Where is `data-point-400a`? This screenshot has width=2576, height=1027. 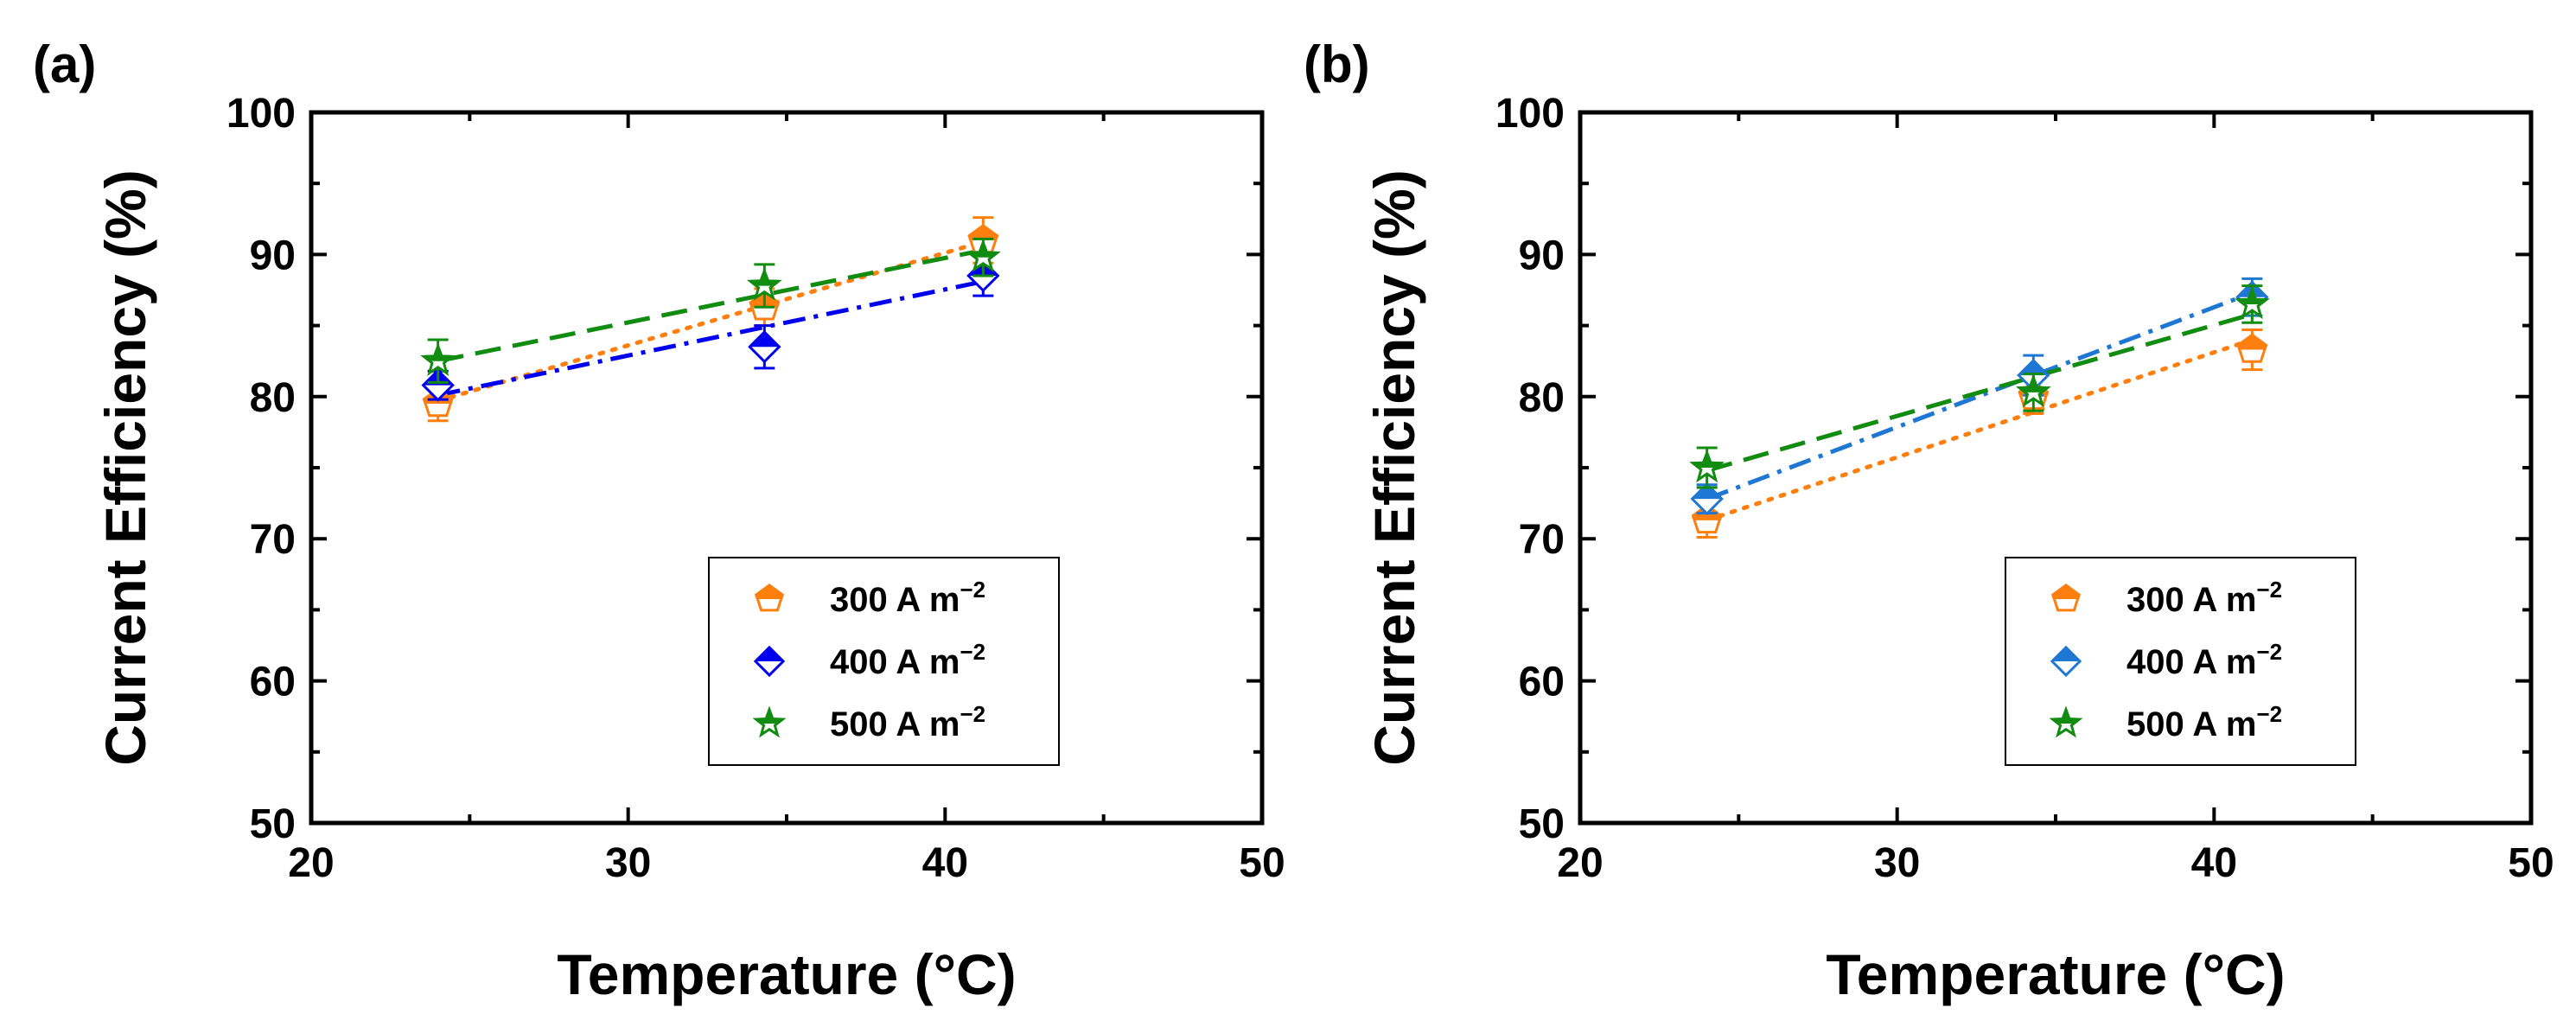 data-point-400a is located at coordinates (764, 347).